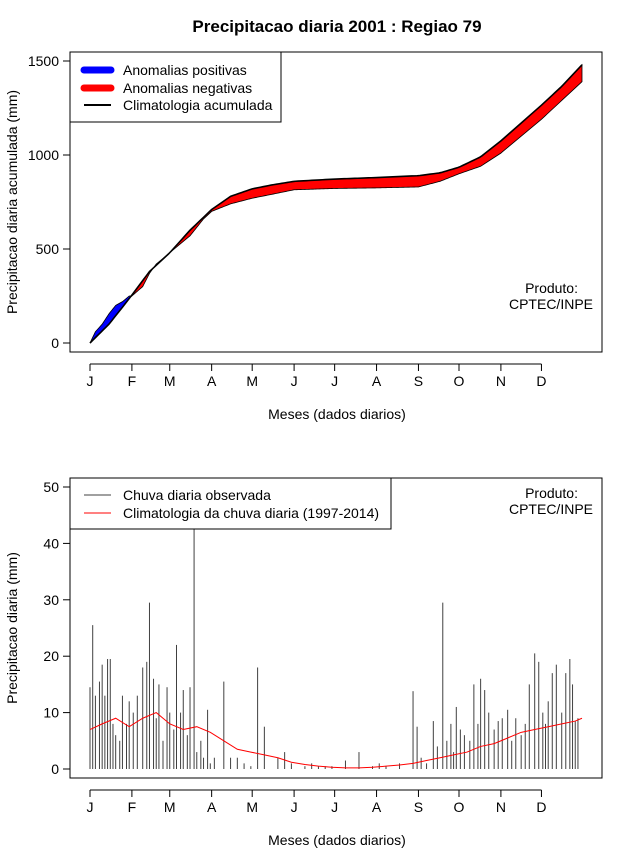  What do you see at coordinates (551, 509) in the screenshot?
I see `product-source-bottom: CPTEC/INPE` at bounding box center [551, 509].